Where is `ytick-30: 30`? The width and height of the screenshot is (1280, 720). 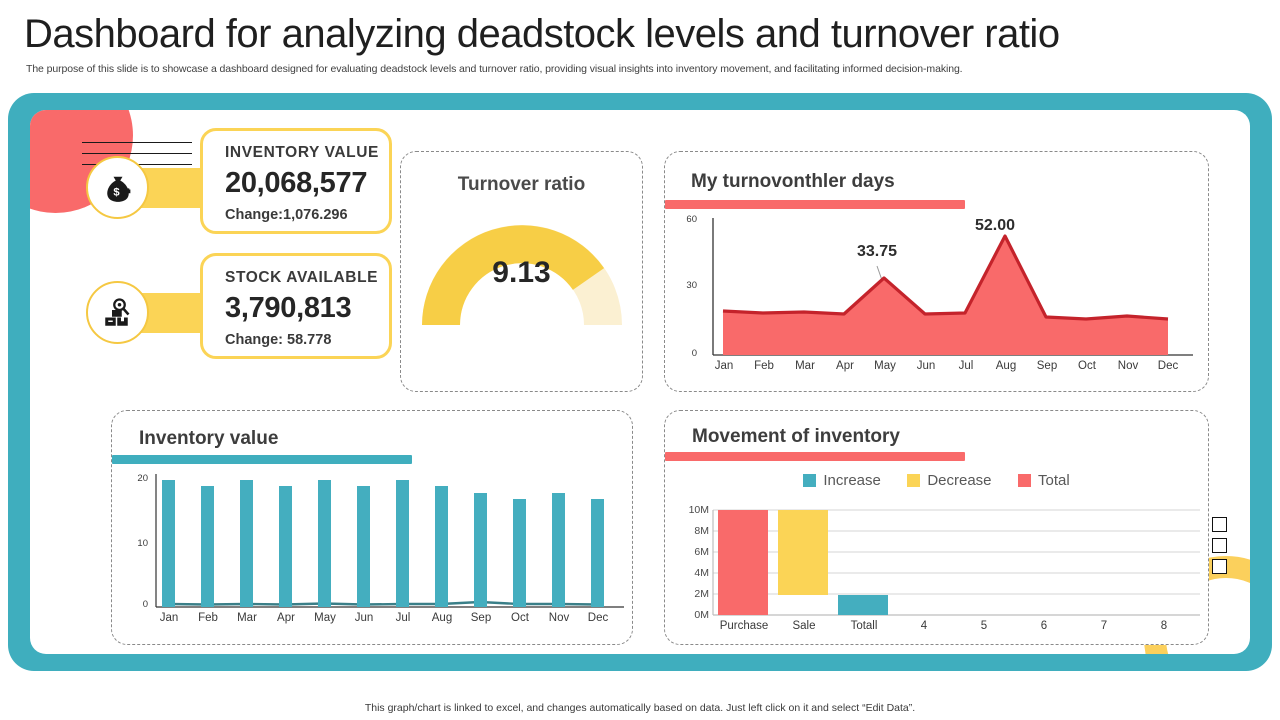
ytick-30: 30 is located at coordinates (691, 285).